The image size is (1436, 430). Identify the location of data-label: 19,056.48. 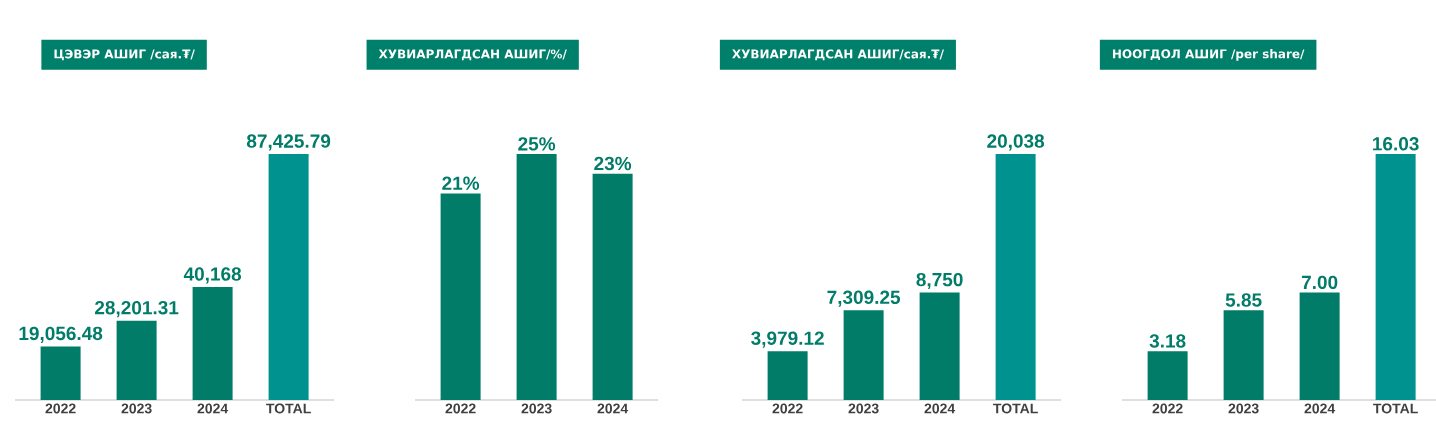
(61, 334).